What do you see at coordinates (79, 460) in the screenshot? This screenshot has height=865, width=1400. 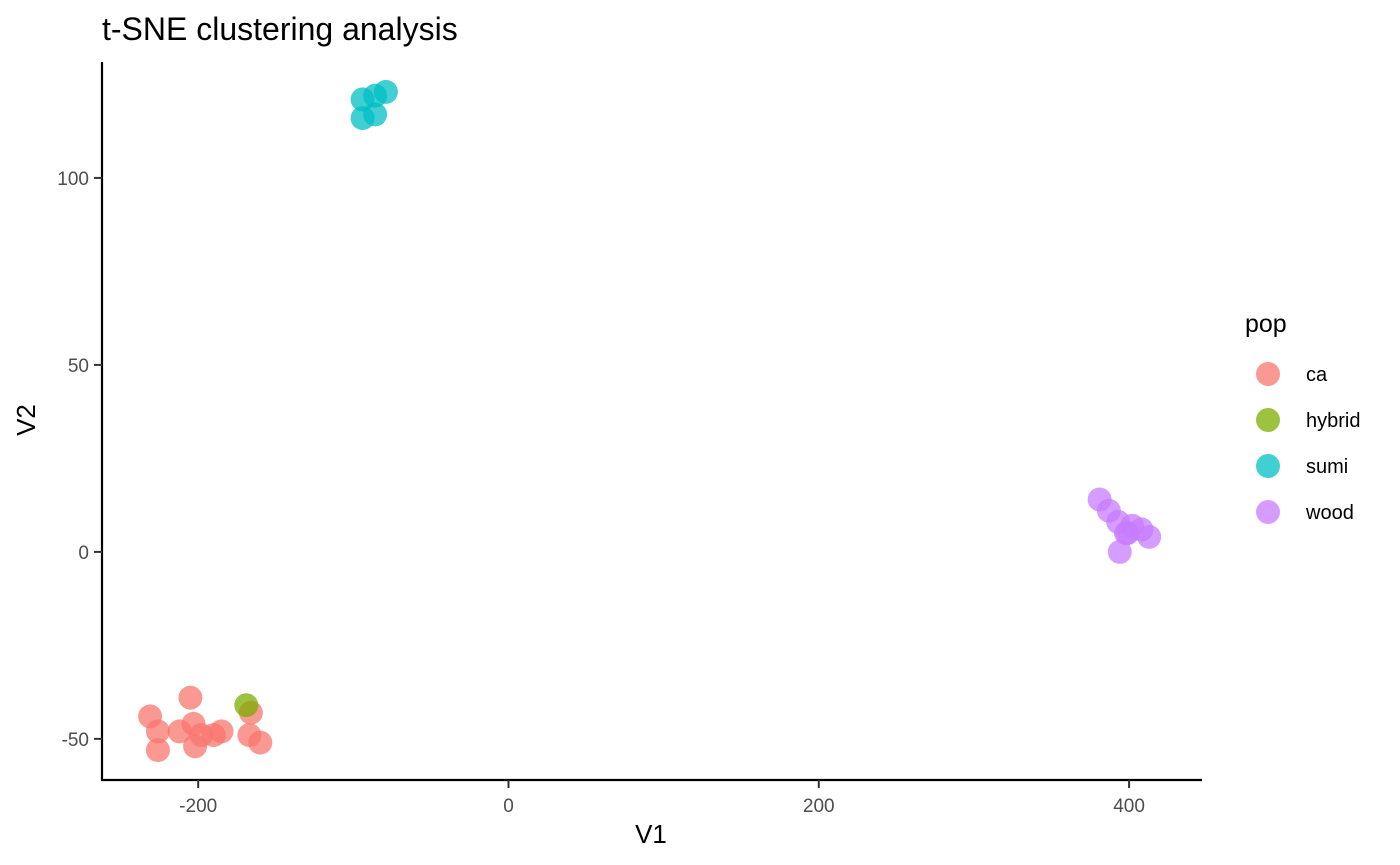 I see `y-ticks: -50 0 50 100` at bounding box center [79, 460].